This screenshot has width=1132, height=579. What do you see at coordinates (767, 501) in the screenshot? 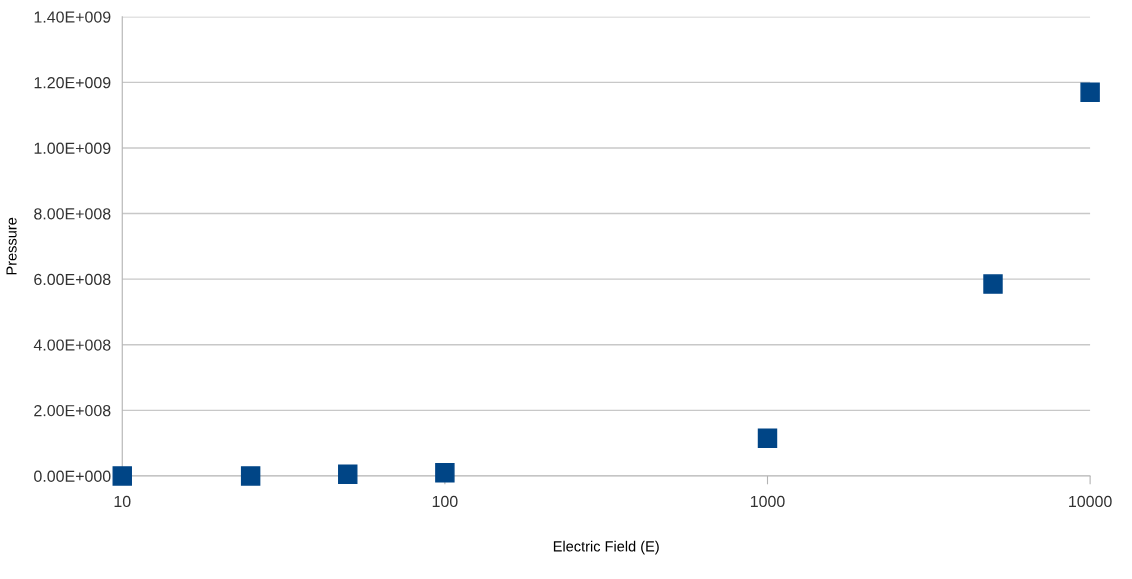
I see `x-tick-label: 1000` at bounding box center [767, 501].